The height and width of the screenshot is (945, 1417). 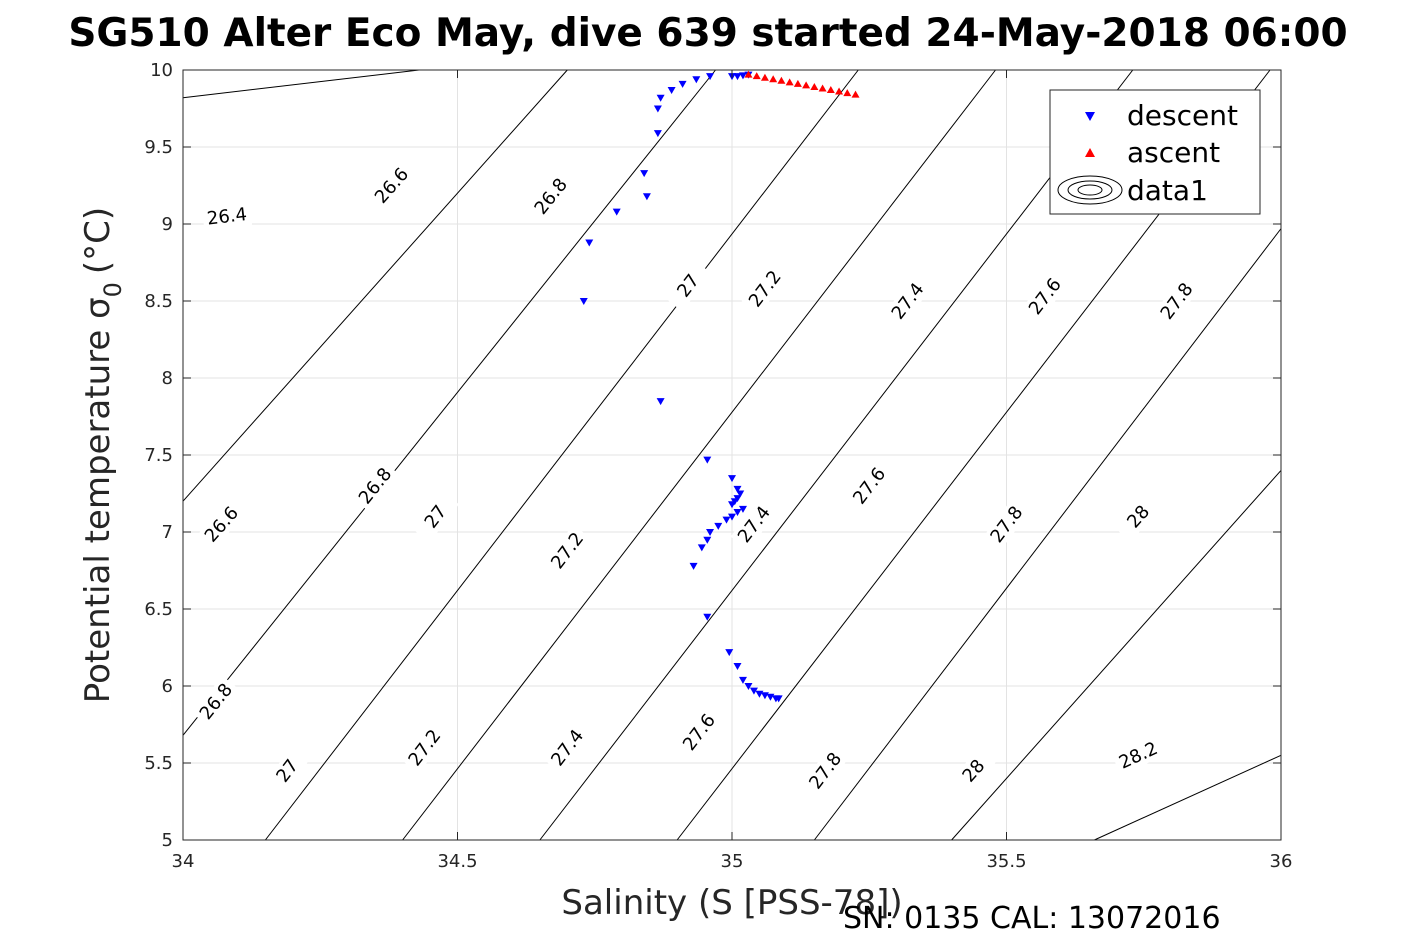 What do you see at coordinates (158, 763) in the screenshot?
I see `y-tick-label: 5.5` at bounding box center [158, 763].